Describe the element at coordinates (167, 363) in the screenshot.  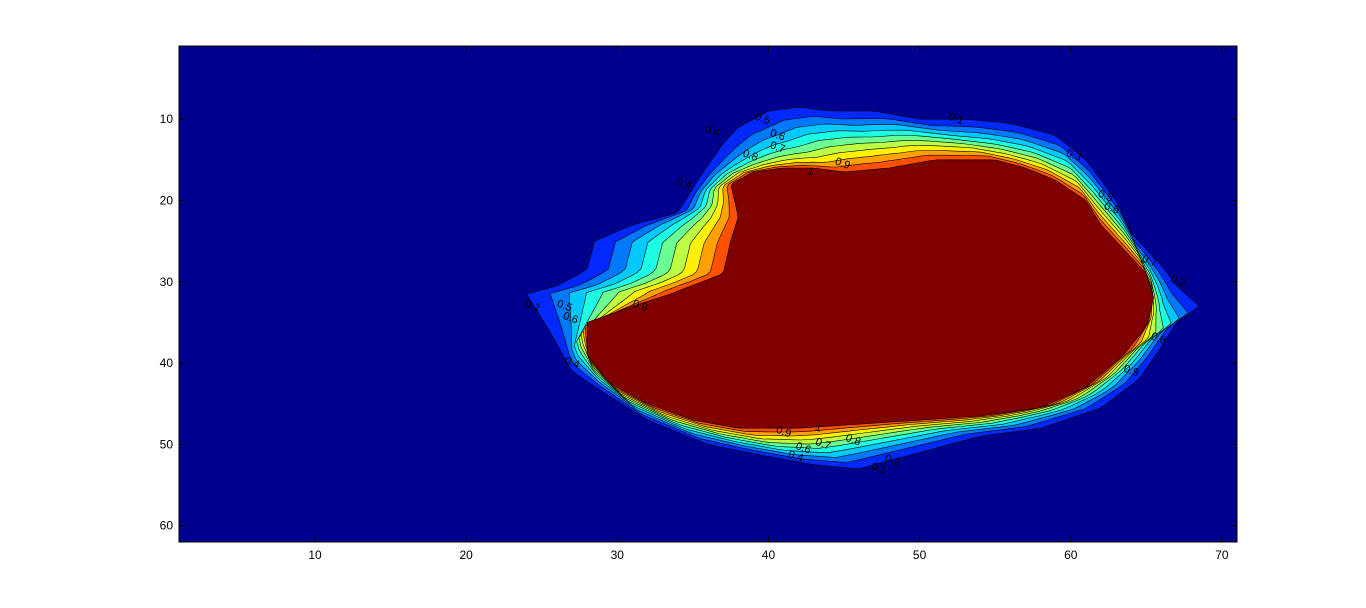
I see `y-tick-label: 40` at that location.